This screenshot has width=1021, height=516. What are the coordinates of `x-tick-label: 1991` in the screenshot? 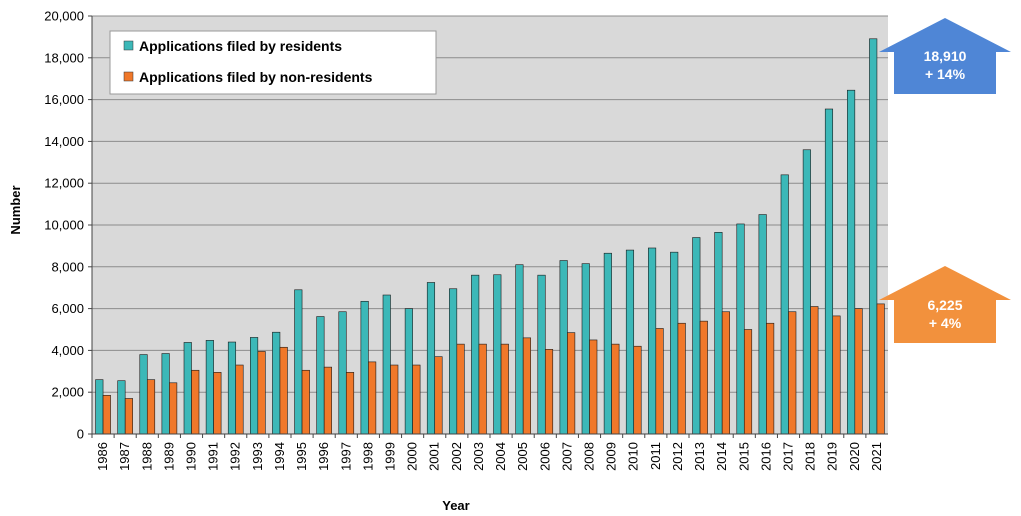 It's located at (213, 456).